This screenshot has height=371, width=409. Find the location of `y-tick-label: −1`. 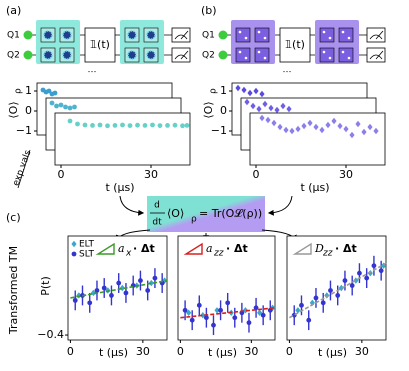

y-tick-label: −1 is located at coordinates (24, 130).